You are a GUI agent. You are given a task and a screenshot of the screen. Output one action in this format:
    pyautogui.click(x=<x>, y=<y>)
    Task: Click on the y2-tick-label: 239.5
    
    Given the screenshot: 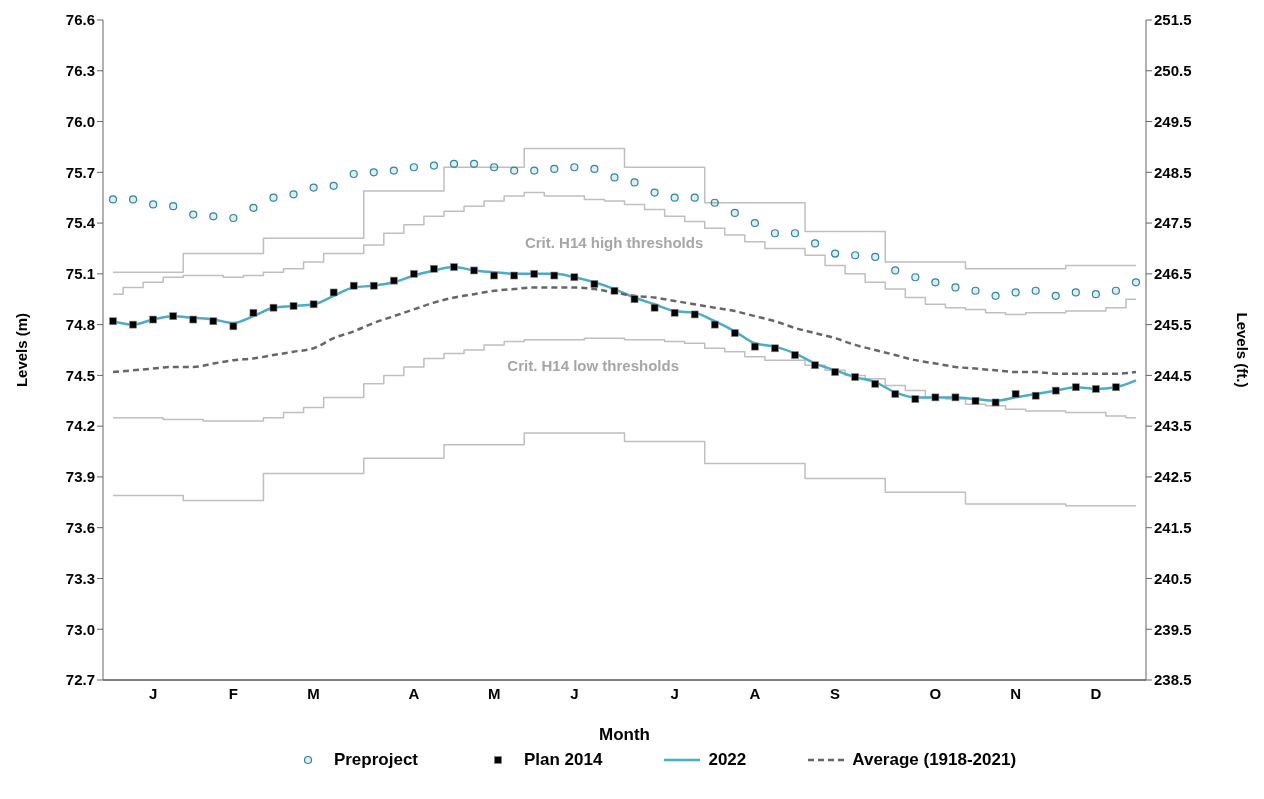 What is the action you would take?
    pyautogui.click(x=1173, y=629)
    